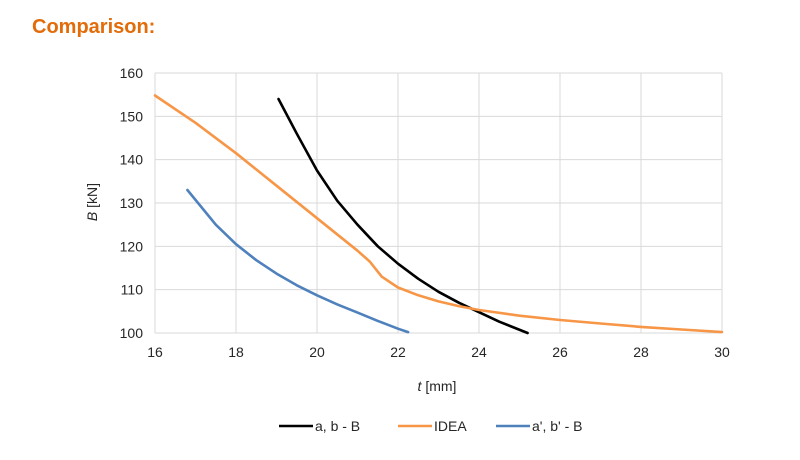 The image size is (800, 460). Describe the element at coordinates (398, 352) in the screenshot. I see `x-tick-label: 22` at that location.